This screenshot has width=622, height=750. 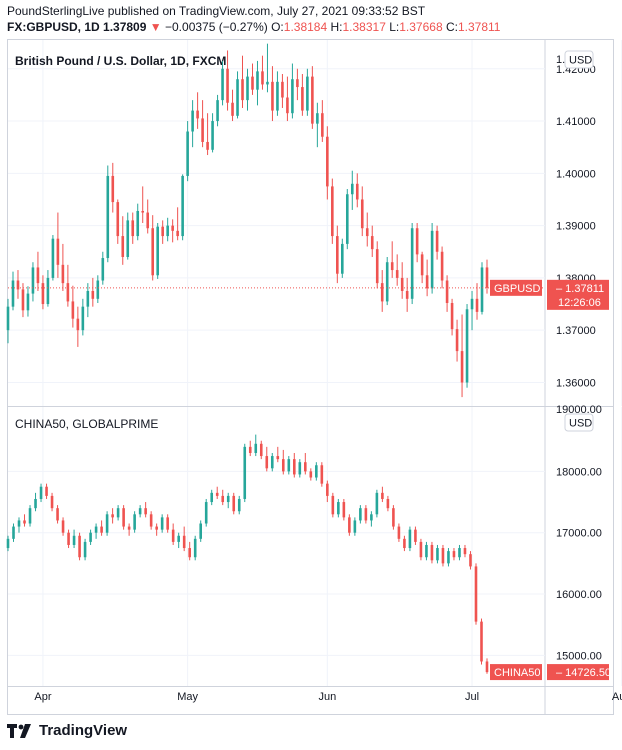 What do you see at coordinates (516, 287) in the screenshot?
I see `symbol-price-tag` at bounding box center [516, 287].